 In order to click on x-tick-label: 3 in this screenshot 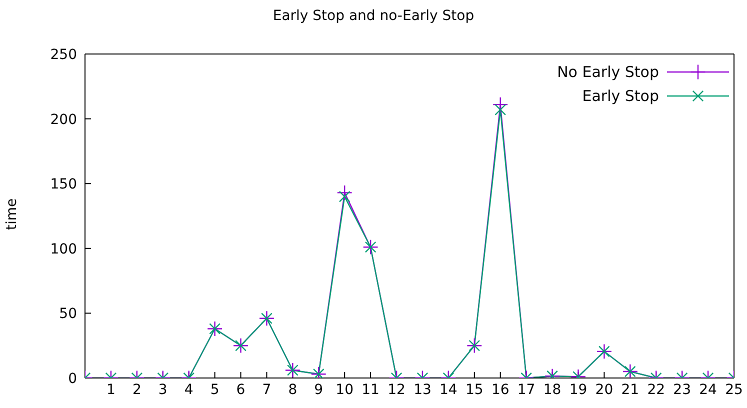, I will do `click(163, 390)`.